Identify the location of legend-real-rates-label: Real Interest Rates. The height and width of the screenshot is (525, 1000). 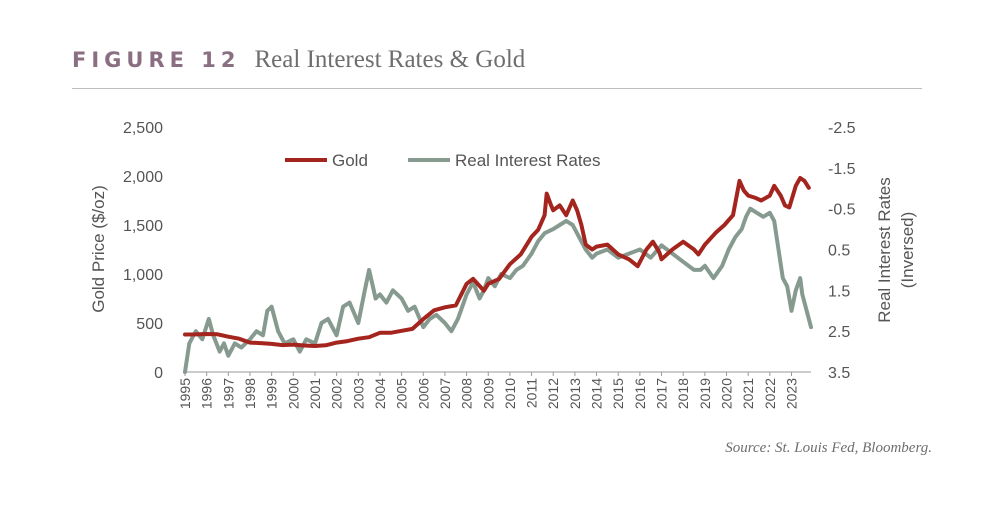
(528, 160).